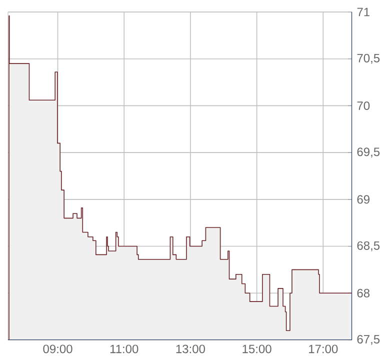 The image size is (390, 364). I want to click on y-tick-label: 67,5, so click(368, 340).